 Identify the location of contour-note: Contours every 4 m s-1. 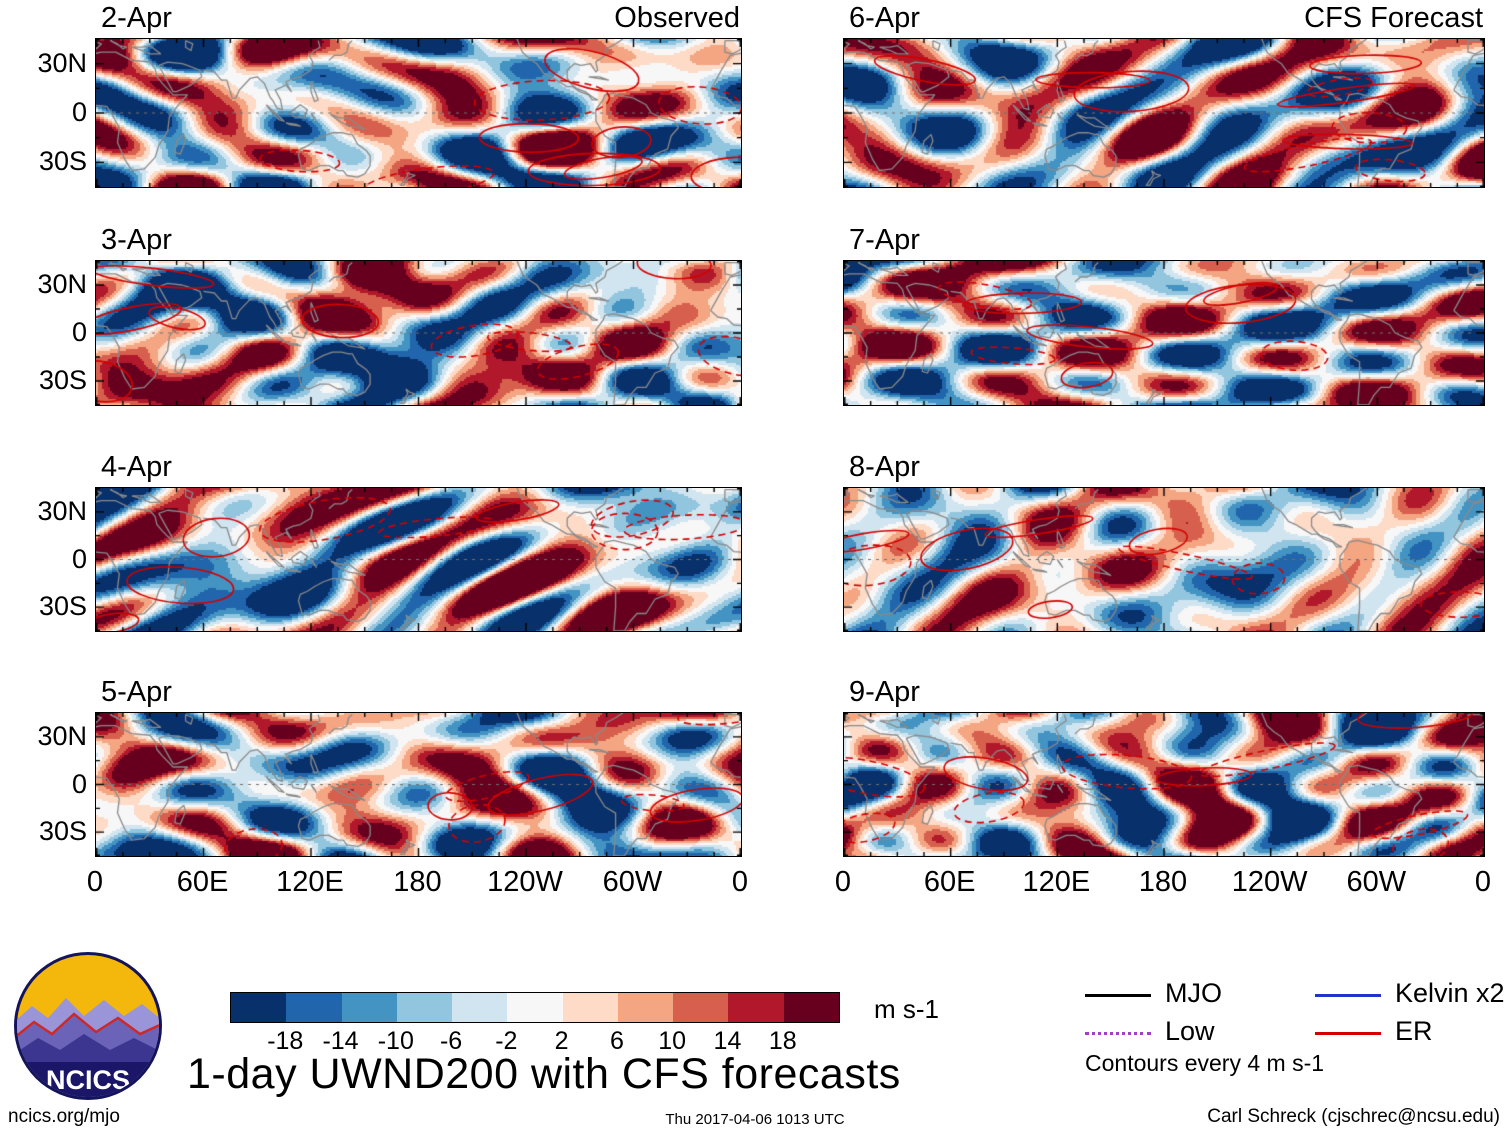
(1205, 1063).